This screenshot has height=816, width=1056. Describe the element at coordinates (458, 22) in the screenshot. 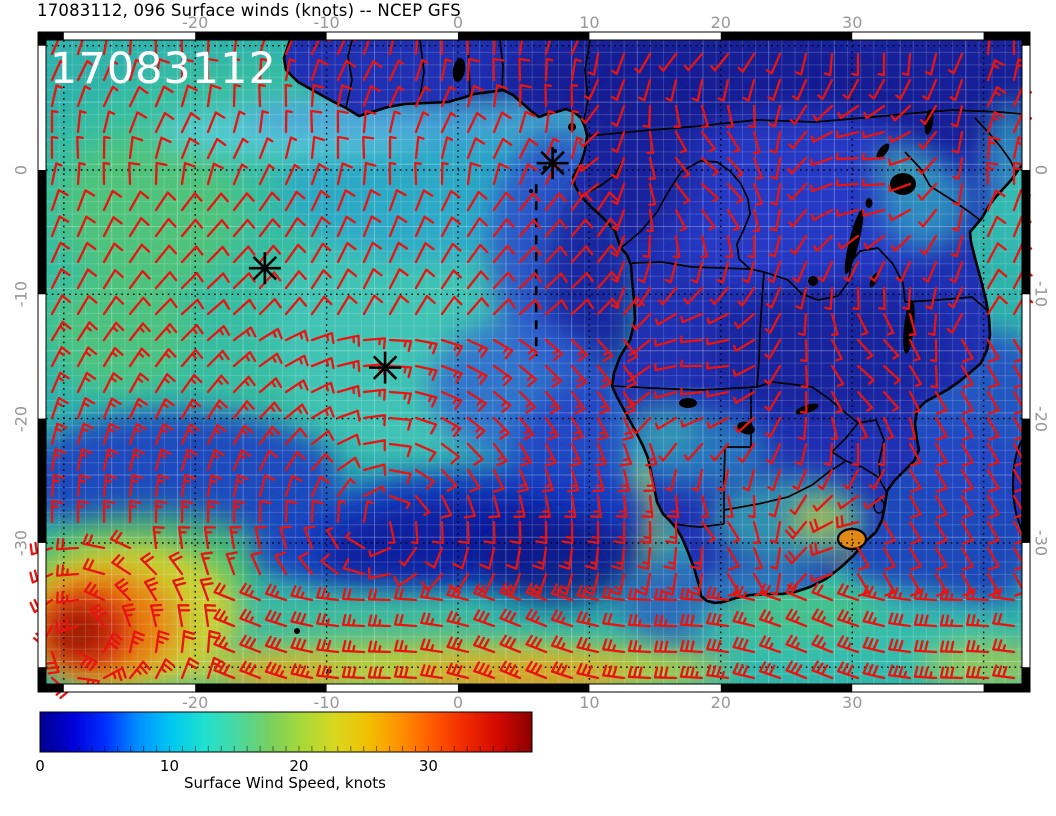

I see `x-axis-tick-label-top: 0` at that location.